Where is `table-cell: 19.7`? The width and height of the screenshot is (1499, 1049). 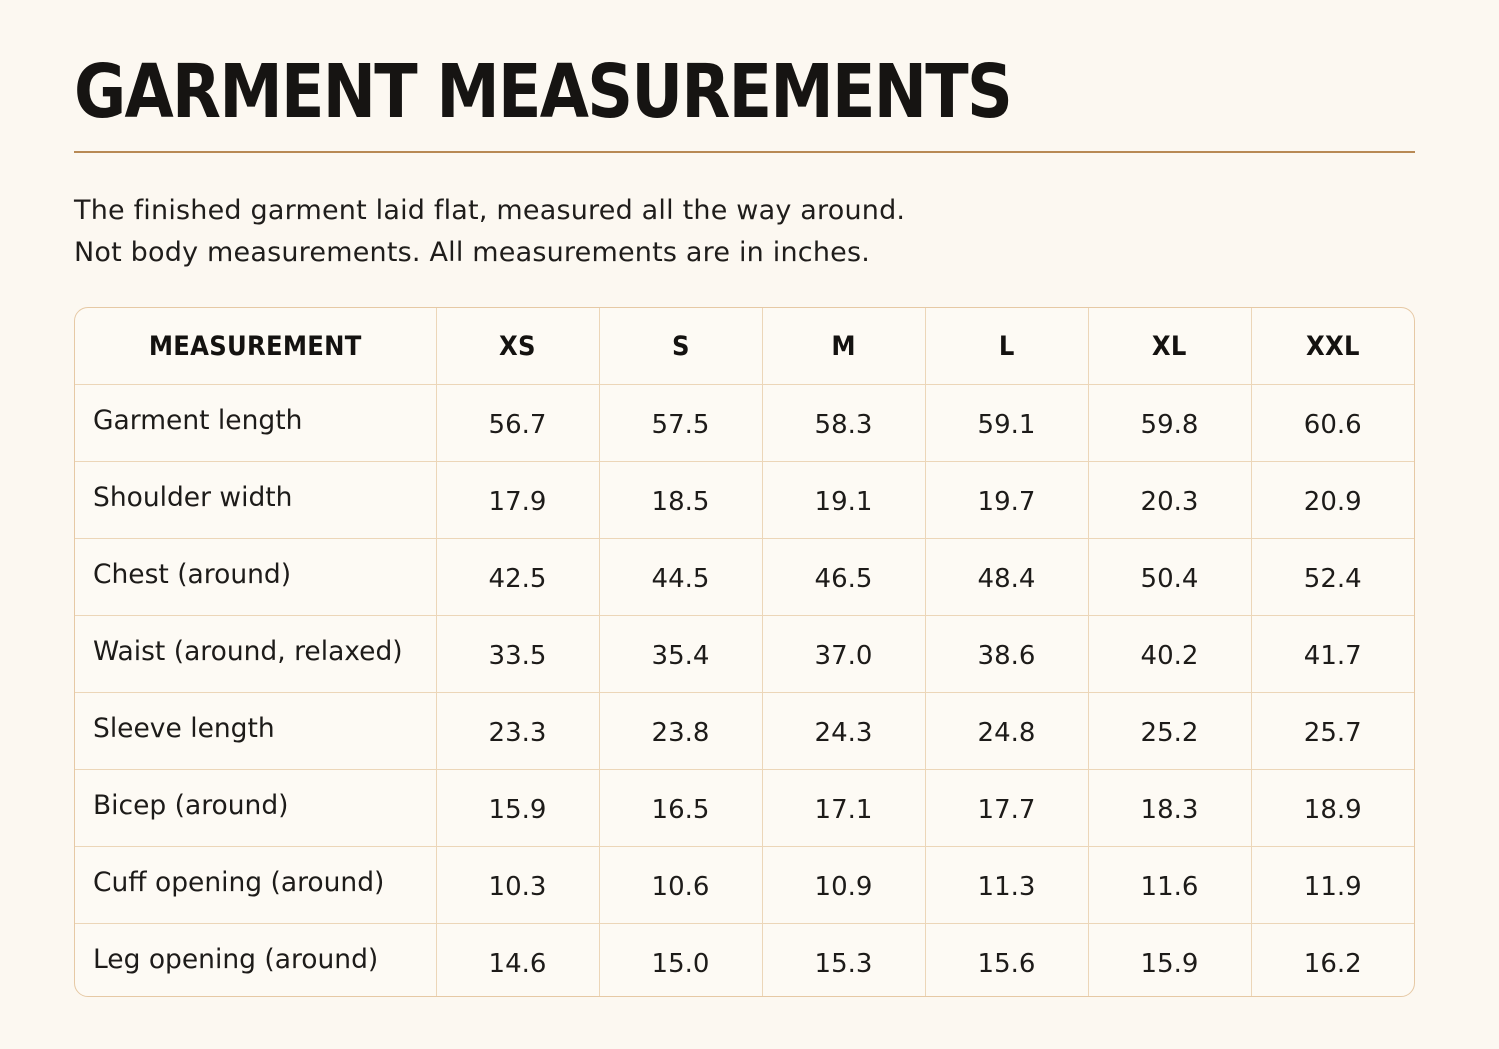 table-cell: 19.7 is located at coordinates (1007, 500).